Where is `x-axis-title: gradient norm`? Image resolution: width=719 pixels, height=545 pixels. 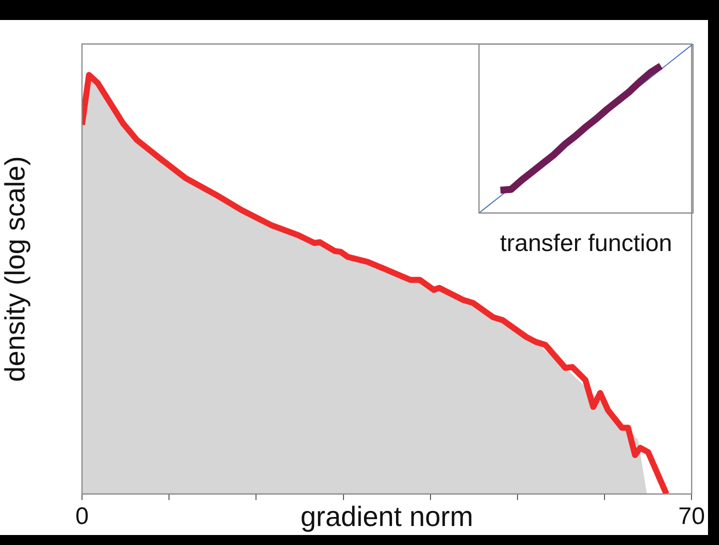 x-axis-title: gradient norm is located at coordinates (387, 516).